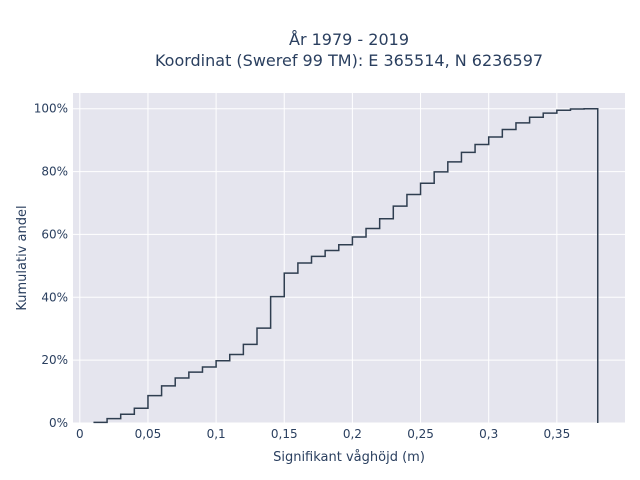 The width and height of the screenshot is (640, 480). Describe the element at coordinates (556, 434) in the screenshot. I see `x-tick-label: 0,35` at that location.